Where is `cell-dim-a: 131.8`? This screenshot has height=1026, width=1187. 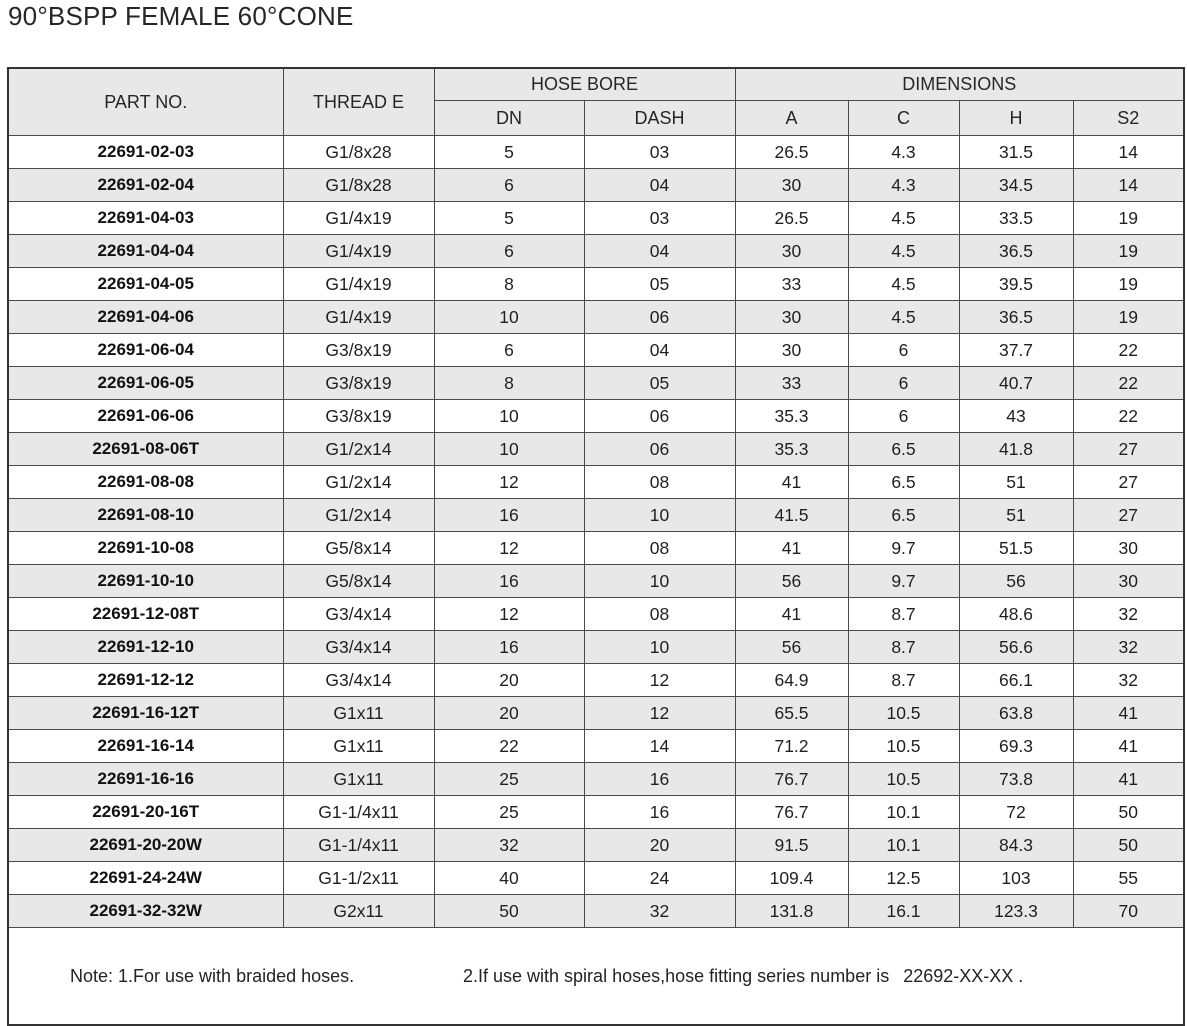 cell-dim-a: 131.8 is located at coordinates (791, 911).